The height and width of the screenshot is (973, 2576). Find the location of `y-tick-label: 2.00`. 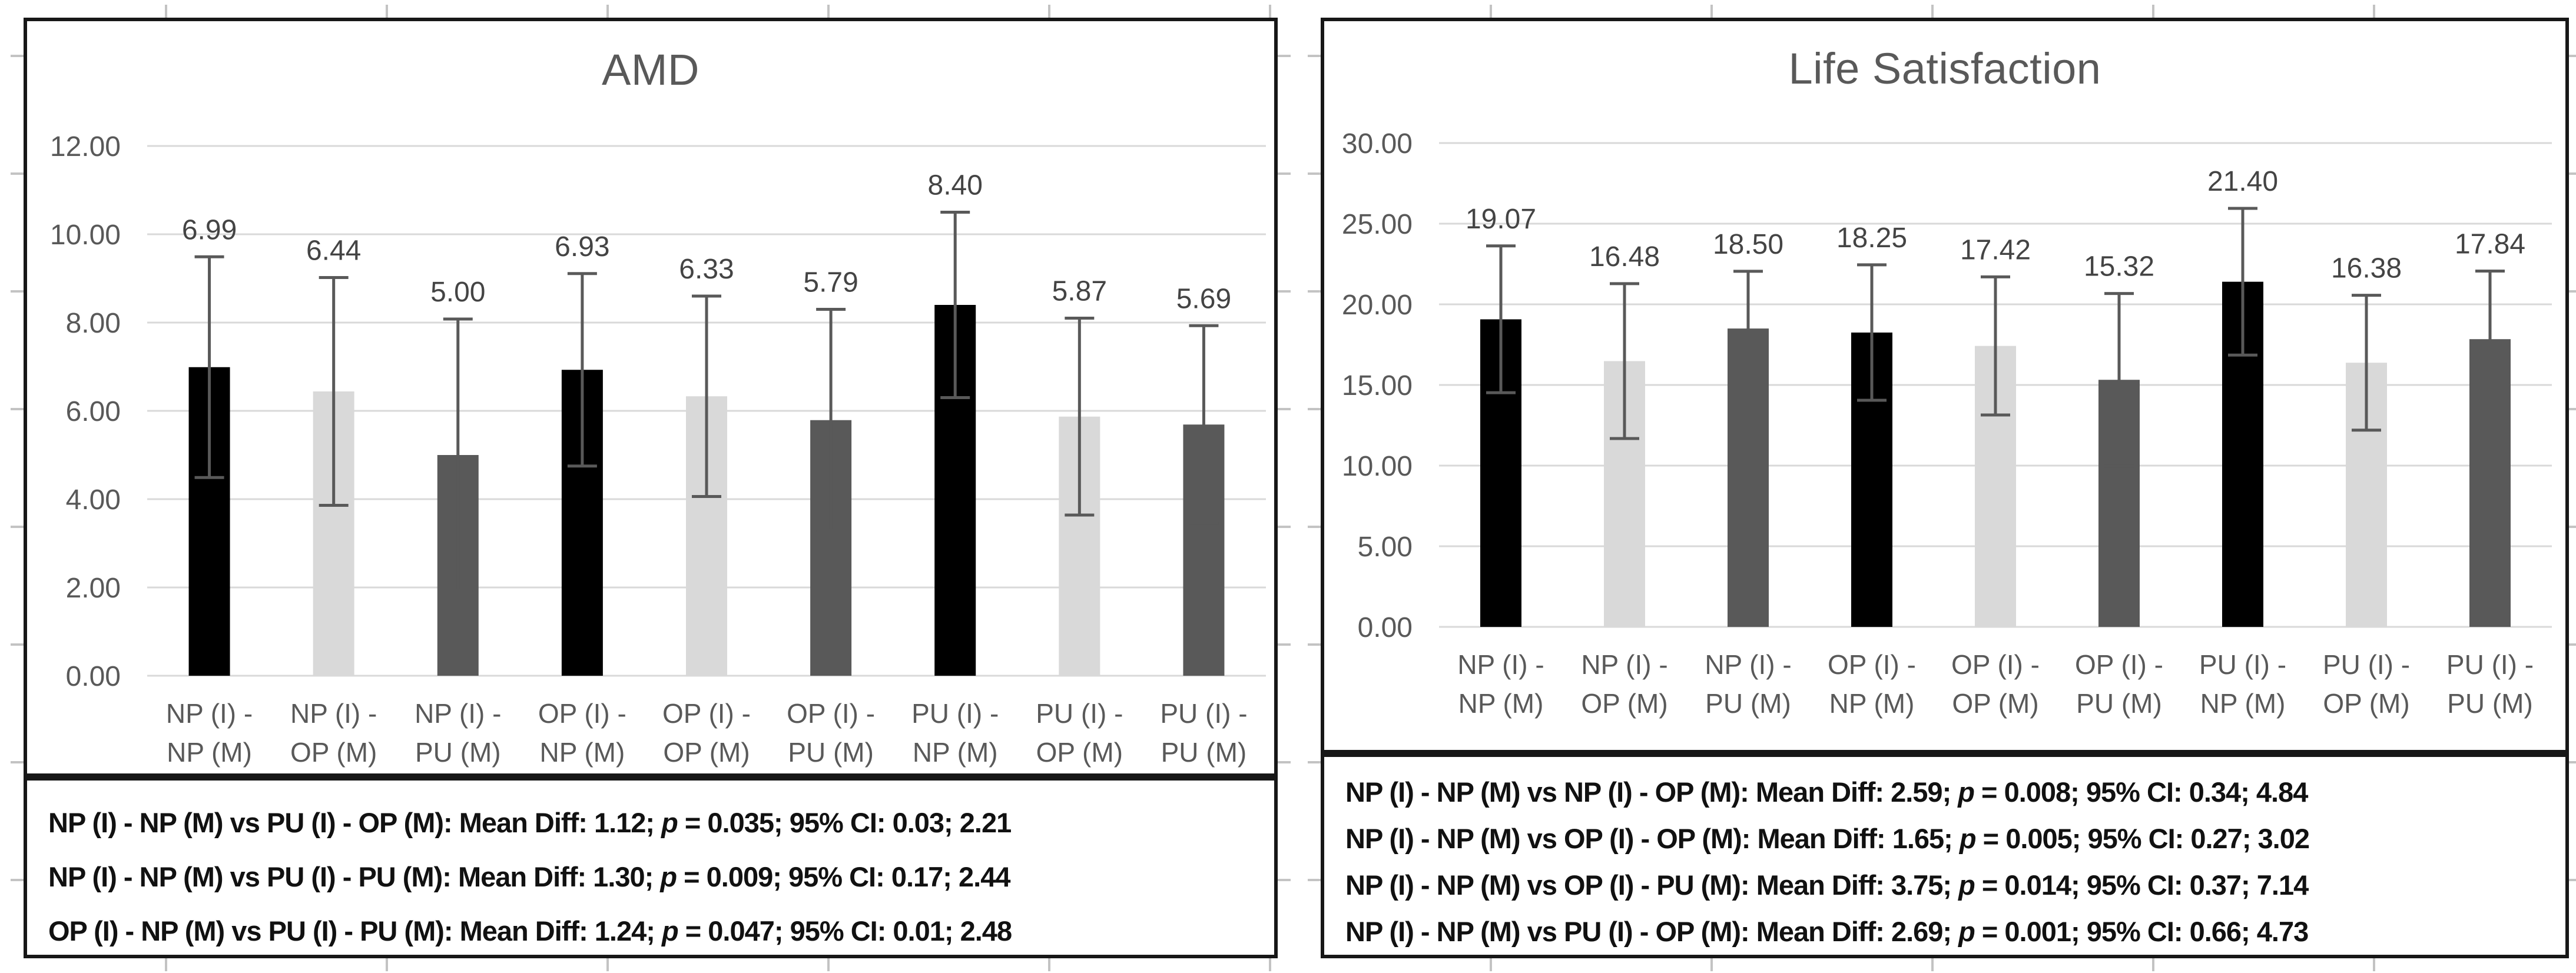

y-tick-label: 2.00 is located at coordinates (93, 588).